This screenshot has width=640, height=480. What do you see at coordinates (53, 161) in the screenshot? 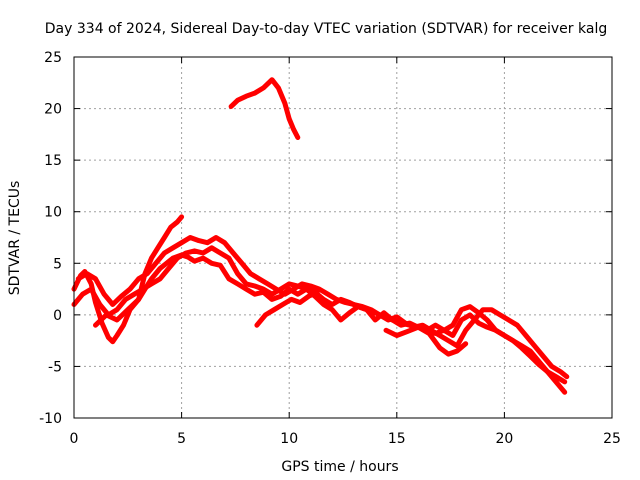
I see `y-tick-label: 15` at bounding box center [53, 161].